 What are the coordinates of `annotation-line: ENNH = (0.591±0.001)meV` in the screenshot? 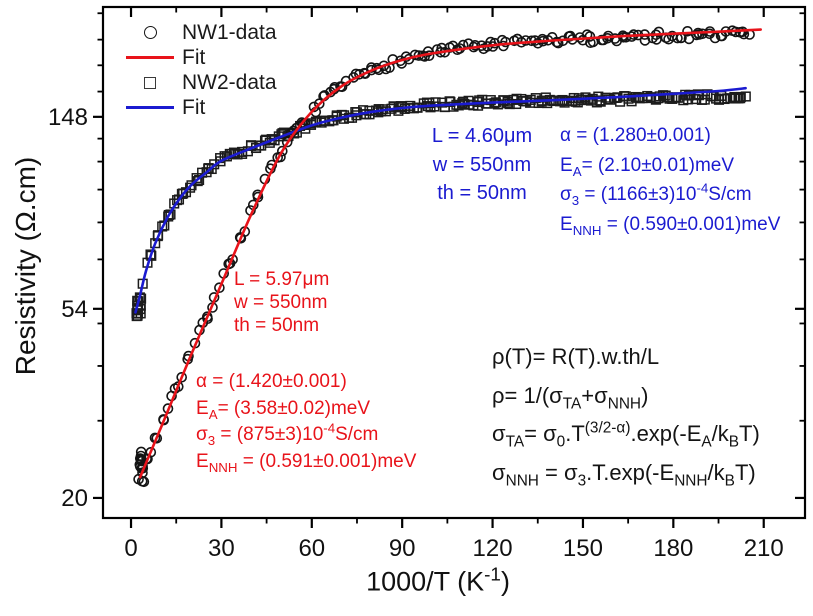 It's located at (306, 462).